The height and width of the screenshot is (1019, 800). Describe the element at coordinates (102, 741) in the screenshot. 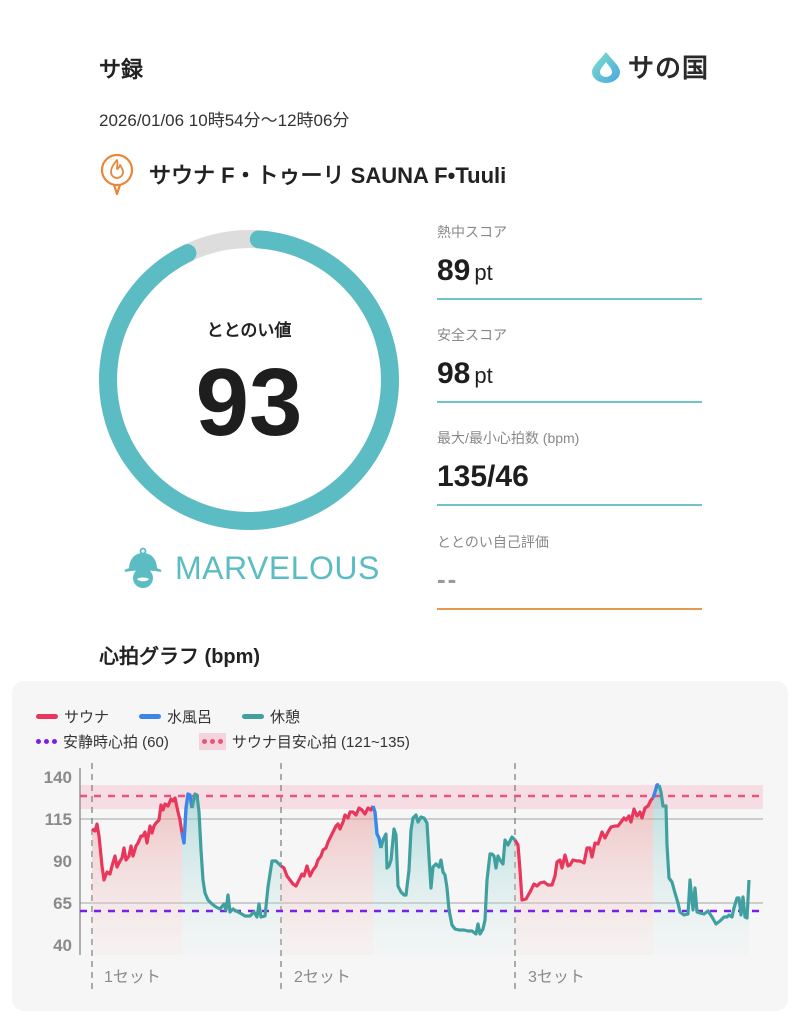

I see `legend-resting-hr: 安静時心拍 (60)` at that location.